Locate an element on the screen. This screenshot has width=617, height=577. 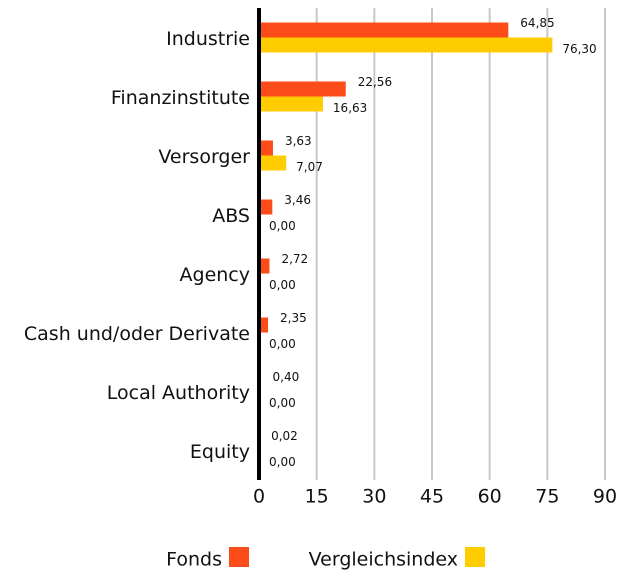
value-label: 2,72 is located at coordinates (294, 259).